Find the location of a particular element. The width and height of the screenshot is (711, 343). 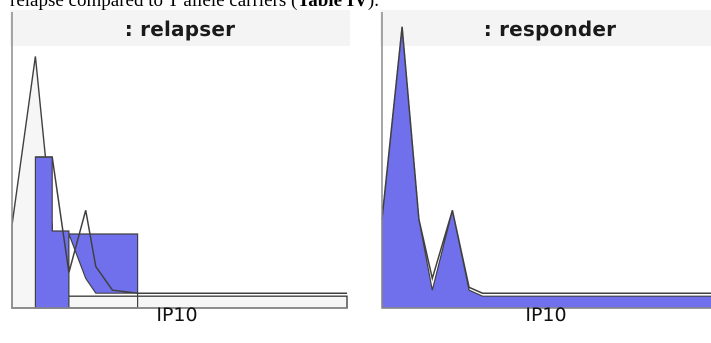

caption-end: ). is located at coordinates (373, 5).